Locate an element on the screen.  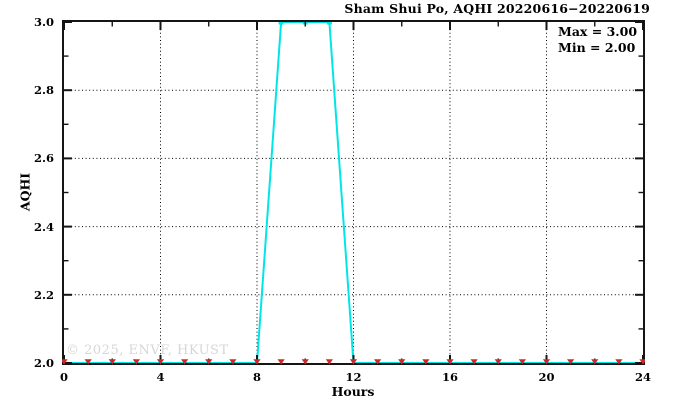
x-tick-label: 0 is located at coordinates (63, 377).